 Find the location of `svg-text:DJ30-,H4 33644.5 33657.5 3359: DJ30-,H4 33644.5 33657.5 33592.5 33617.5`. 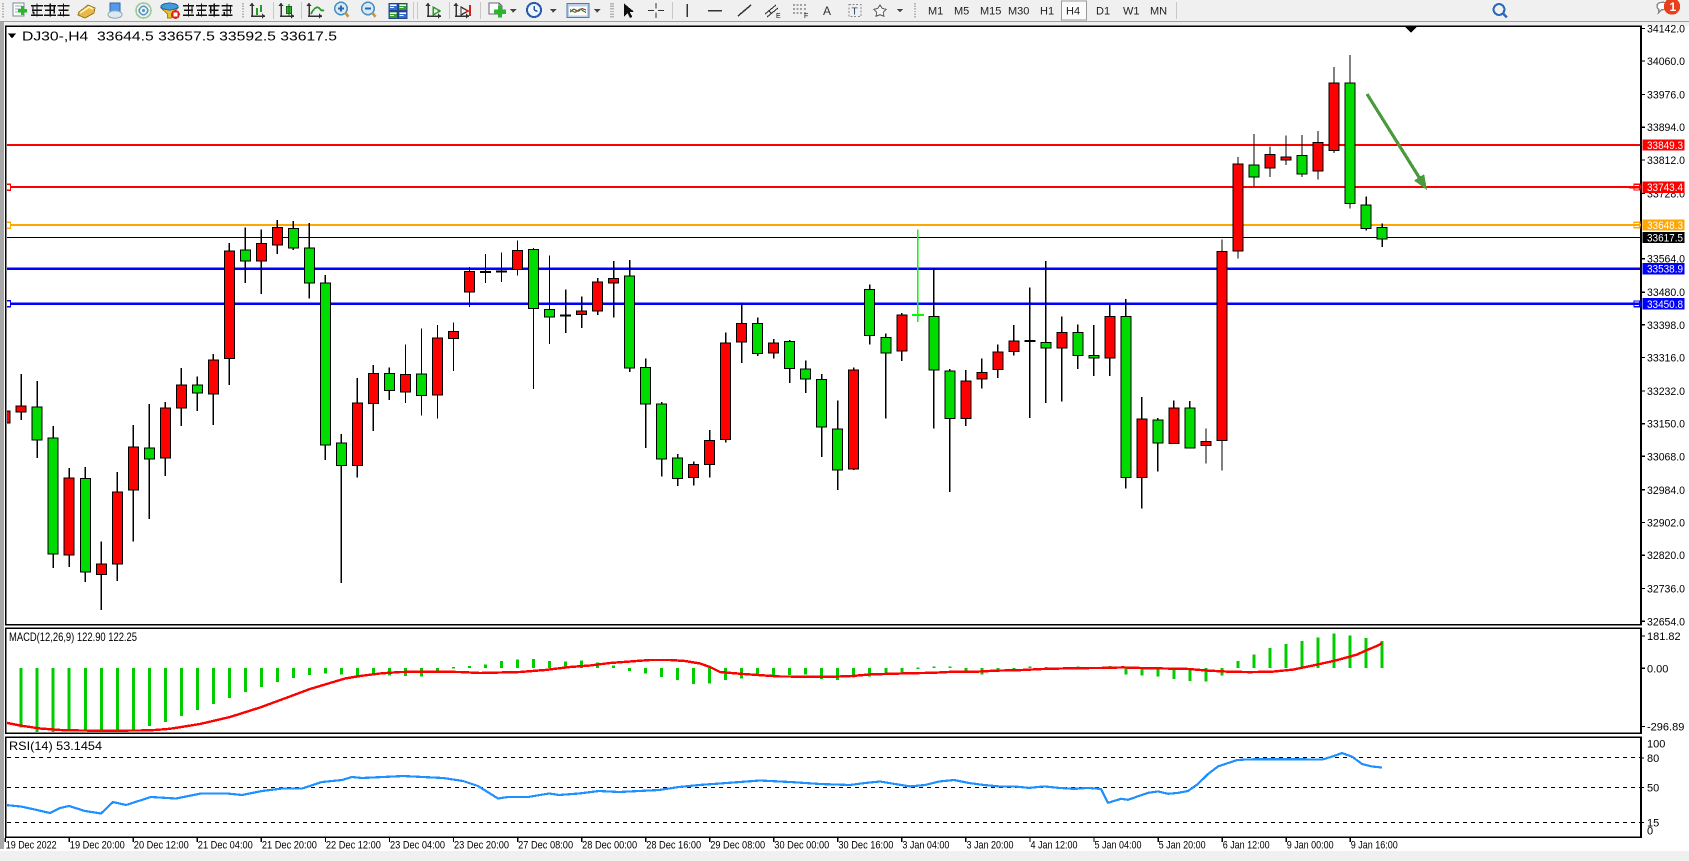

svg-text:DJ30-,H4 33644.5 33657.5 3359: DJ30-,H4 33644.5 33657.5 33592.5 33617.5 is located at coordinates (179, 36).